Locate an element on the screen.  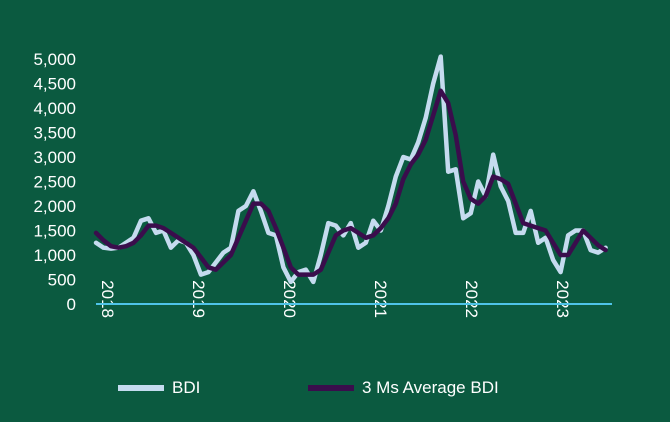
y-tick-label: 3,500 is located at coordinates (54, 133).